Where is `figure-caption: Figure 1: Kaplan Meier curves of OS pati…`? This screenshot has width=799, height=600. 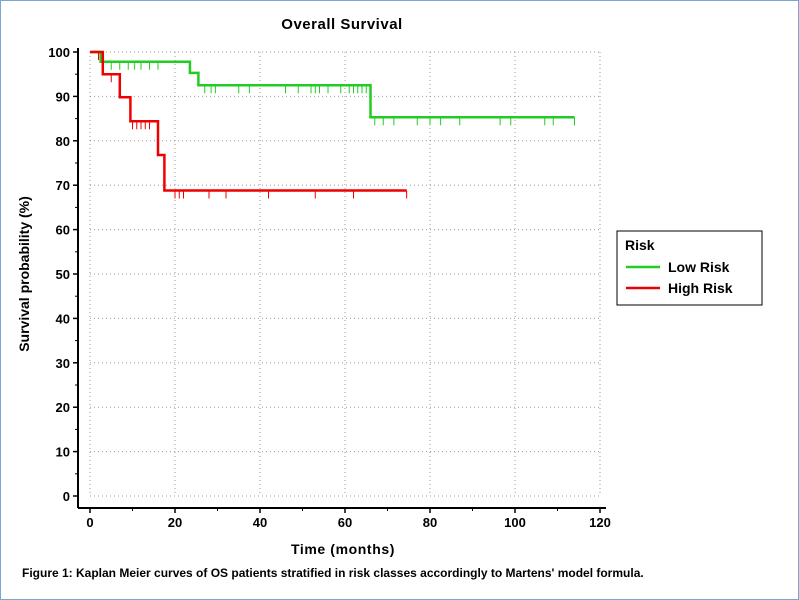
figure-caption: Figure 1: Kaplan Meier curves of OS pati… is located at coordinates (333, 573).